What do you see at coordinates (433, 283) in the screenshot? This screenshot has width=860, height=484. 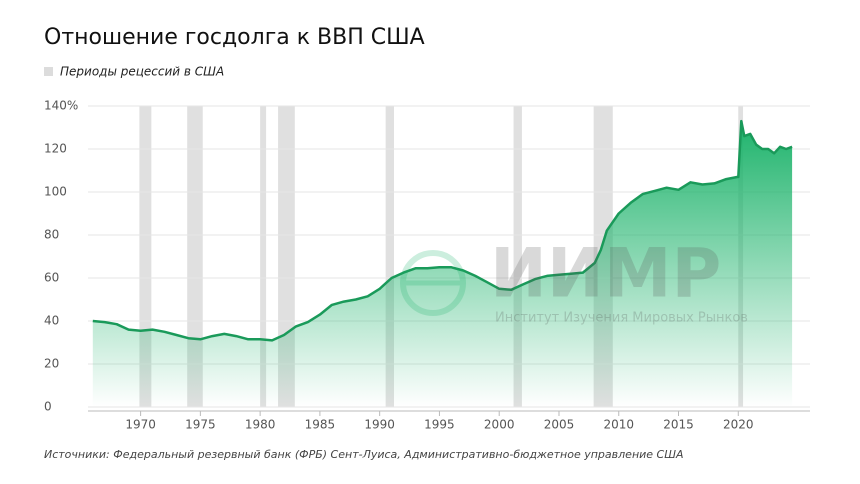 I see `watermark-globe` at bounding box center [433, 283].